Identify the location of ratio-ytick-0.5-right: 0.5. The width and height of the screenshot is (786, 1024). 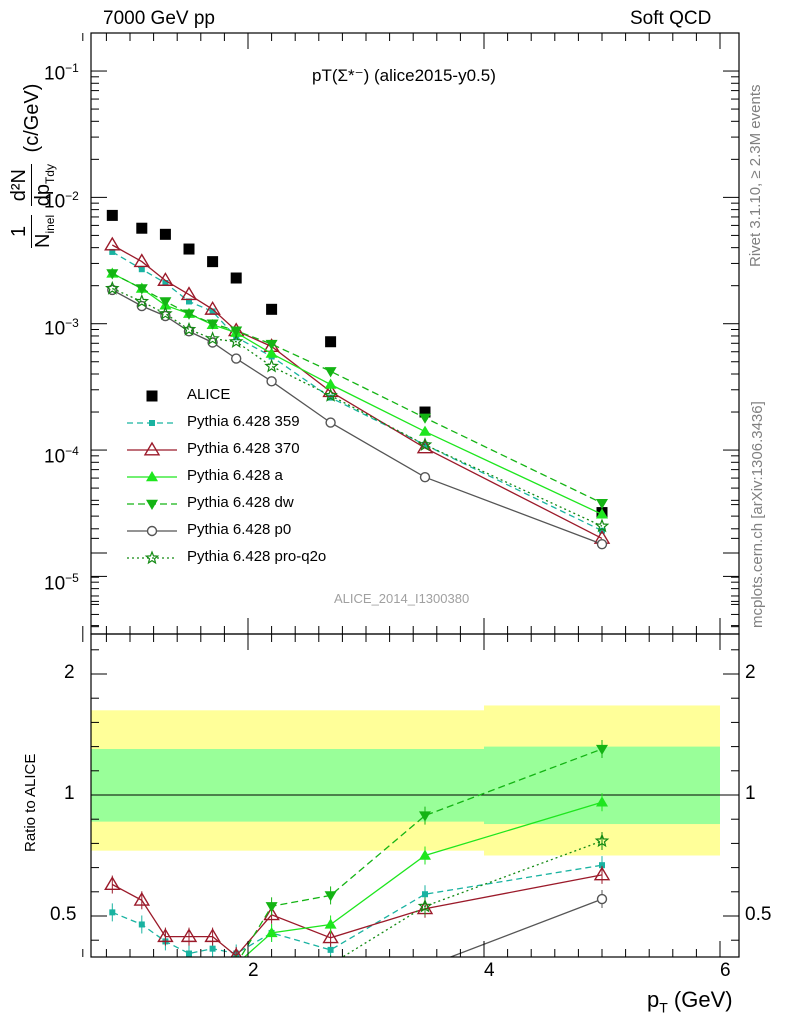
(758, 914).